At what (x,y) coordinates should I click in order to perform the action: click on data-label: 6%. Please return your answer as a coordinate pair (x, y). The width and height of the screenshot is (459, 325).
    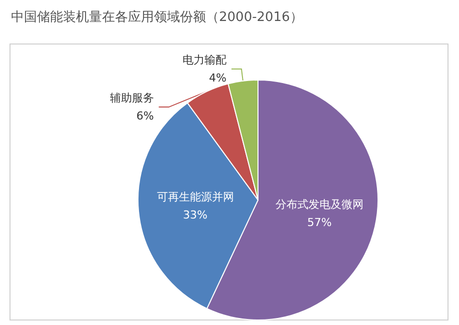
    Looking at the image, I should click on (145, 116).